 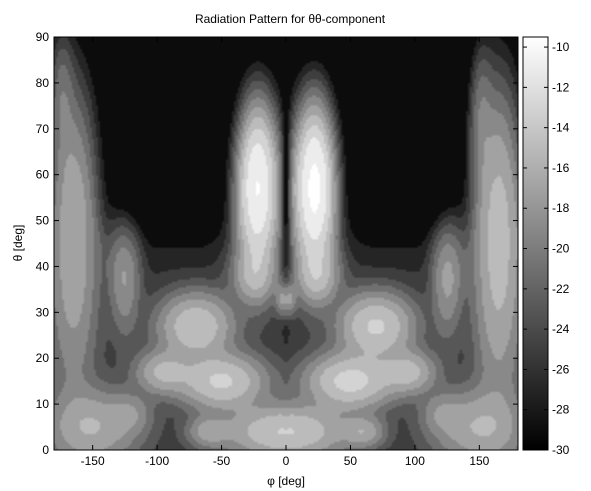 I want to click on x-axis-label: φ [deg], so click(x=286, y=481).